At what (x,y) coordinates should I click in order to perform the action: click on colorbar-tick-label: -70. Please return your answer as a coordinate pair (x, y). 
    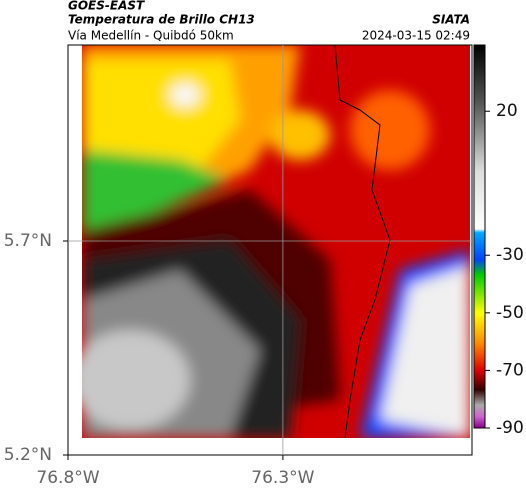
    Looking at the image, I should click on (510, 370).